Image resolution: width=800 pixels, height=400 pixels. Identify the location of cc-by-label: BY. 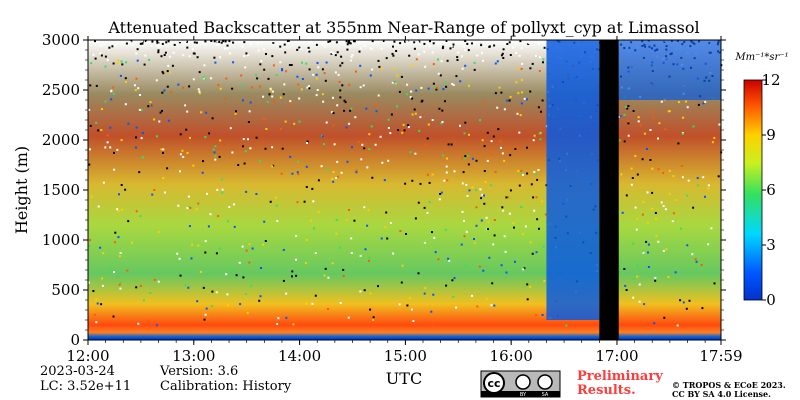
(523, 395).